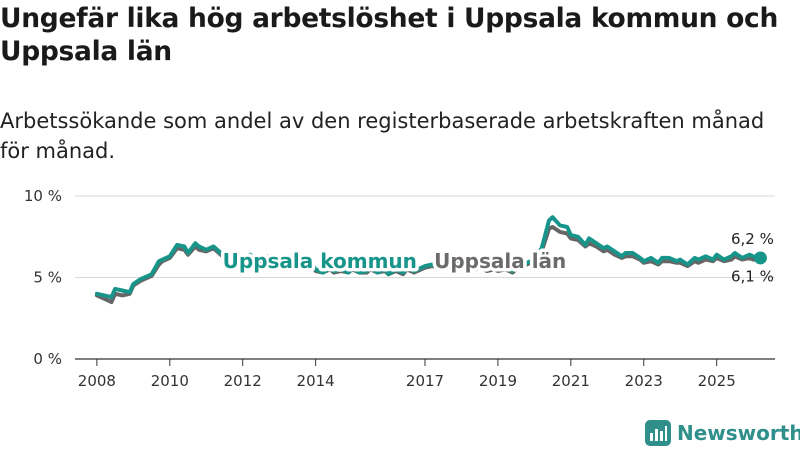 This screenshot has width=800, height=450. I want to click on x-tick-label: 2019, so click(498, 381).